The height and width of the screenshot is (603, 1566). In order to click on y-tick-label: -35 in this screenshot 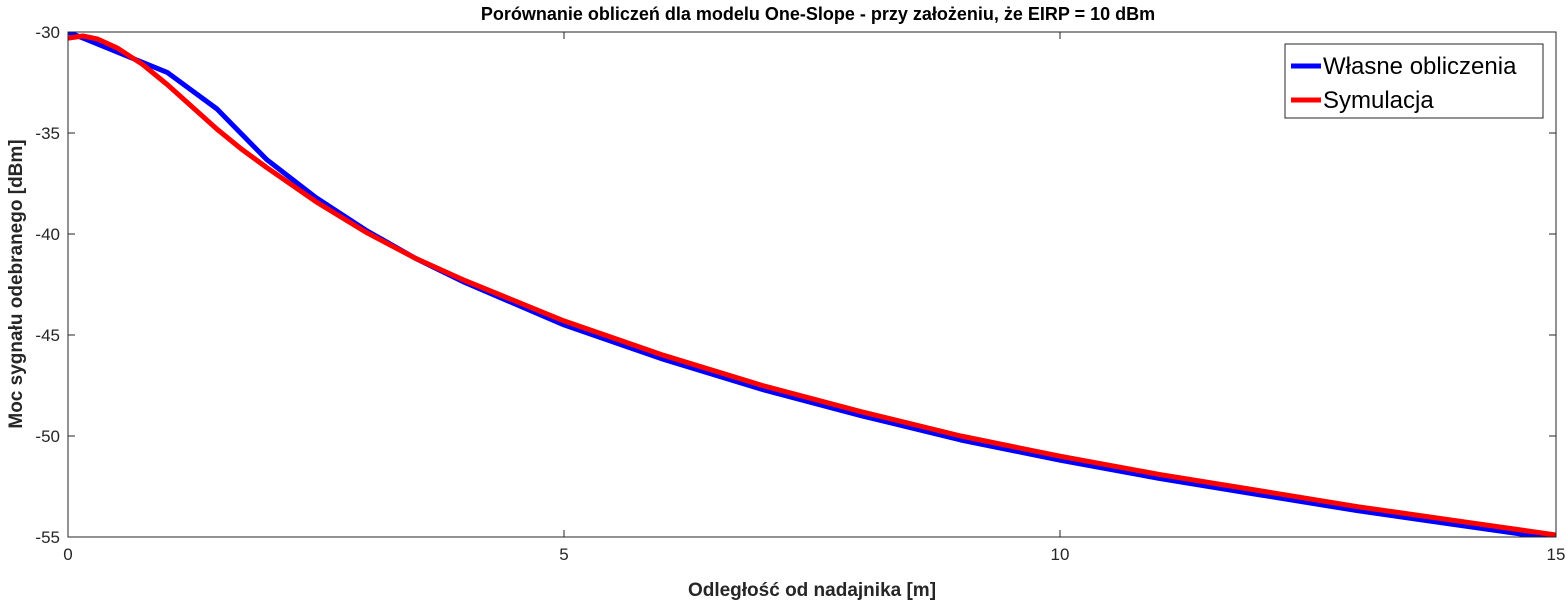, I will do `click(47, 133)`.